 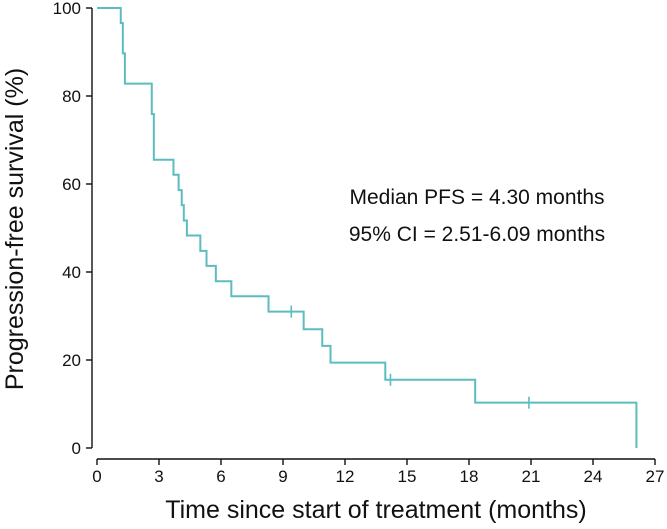 I want to click on y-tick-label: 40, so click(x=71, y=272).